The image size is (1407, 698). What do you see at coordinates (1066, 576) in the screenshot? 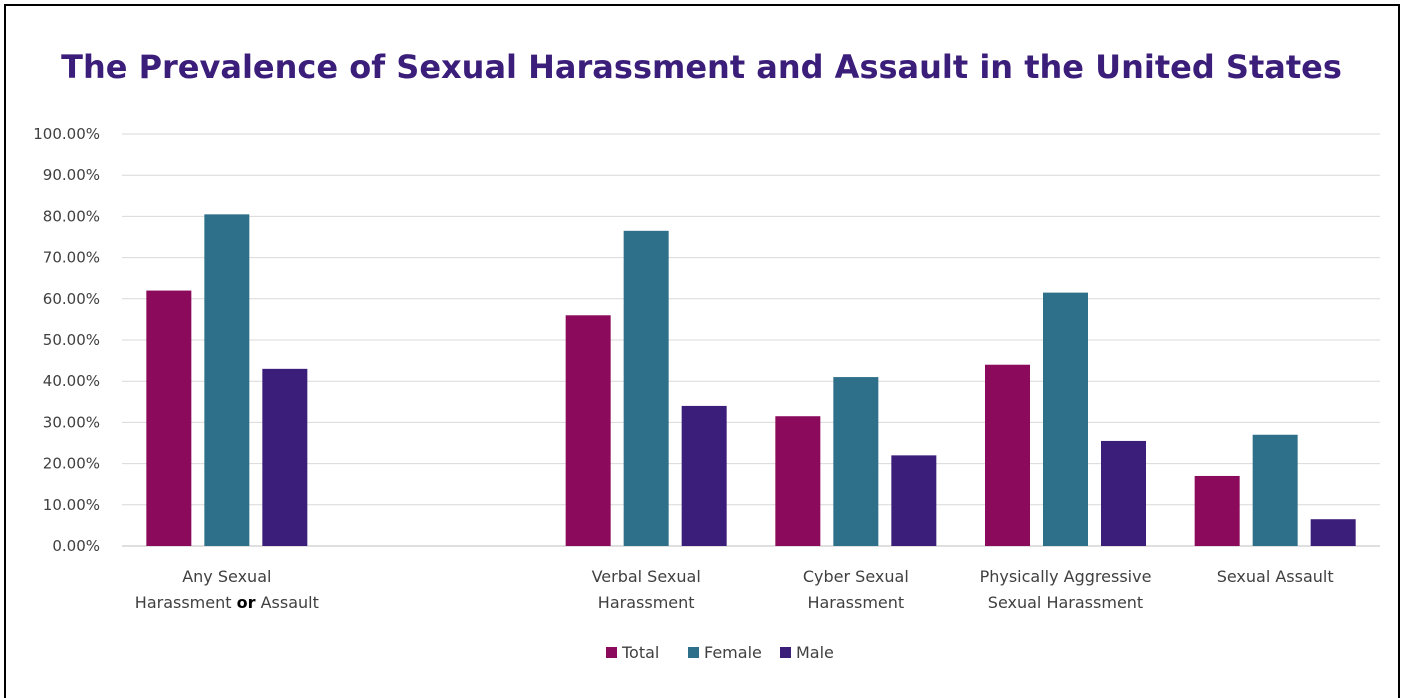
I see `x-tick-label: Physically Aggressive` at bounding box center [1066, 576].